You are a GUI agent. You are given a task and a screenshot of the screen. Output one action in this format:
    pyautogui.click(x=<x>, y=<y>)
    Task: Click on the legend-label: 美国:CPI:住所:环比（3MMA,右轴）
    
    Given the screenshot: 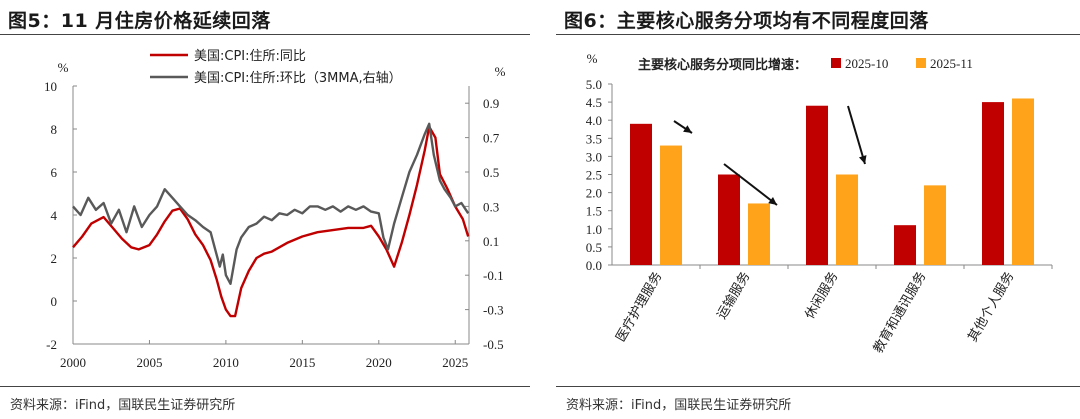 What is the action you would take?
    pyautogui.click(x=298, y=78)
    